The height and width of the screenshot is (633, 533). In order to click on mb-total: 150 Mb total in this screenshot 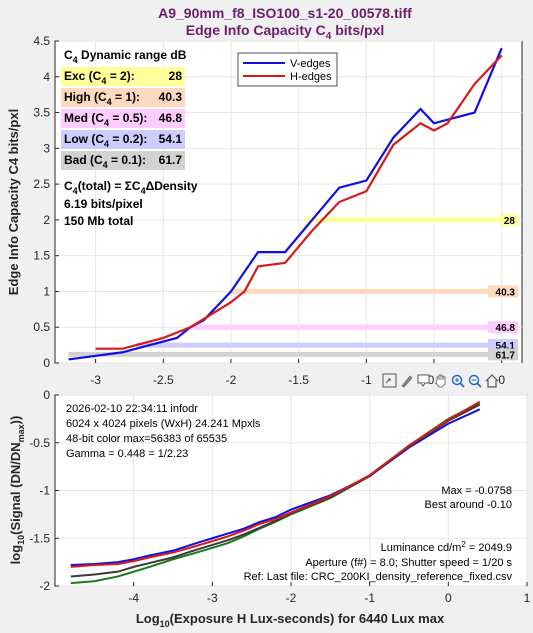, I will do `click(98, 221)`.